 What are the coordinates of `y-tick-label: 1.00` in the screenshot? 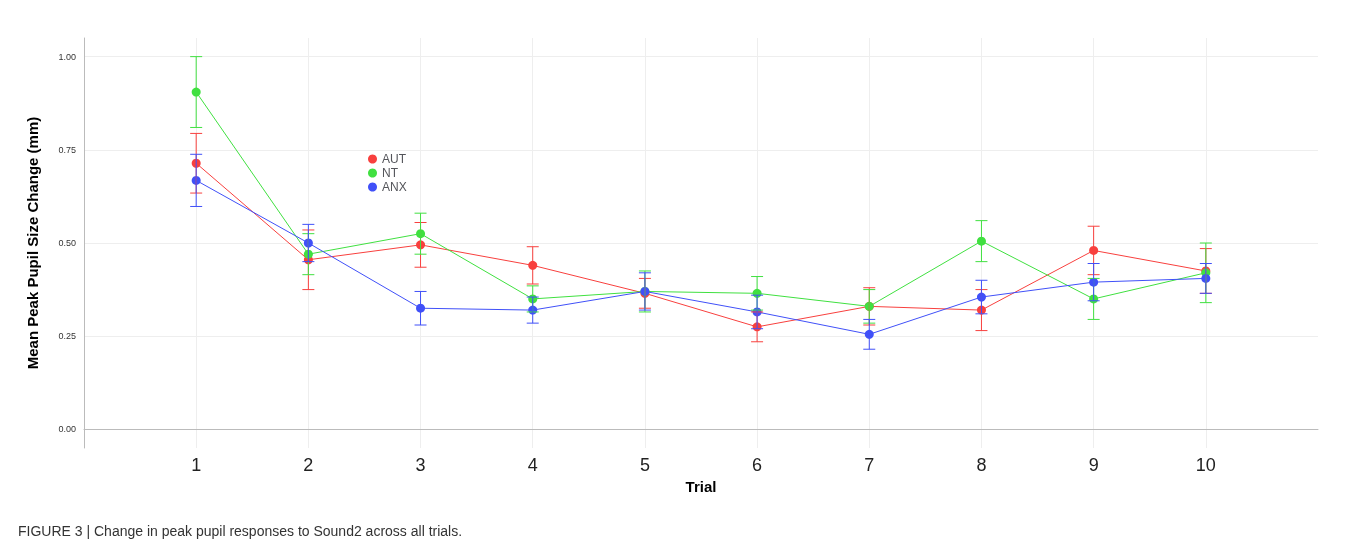 It's located at (67, 56).